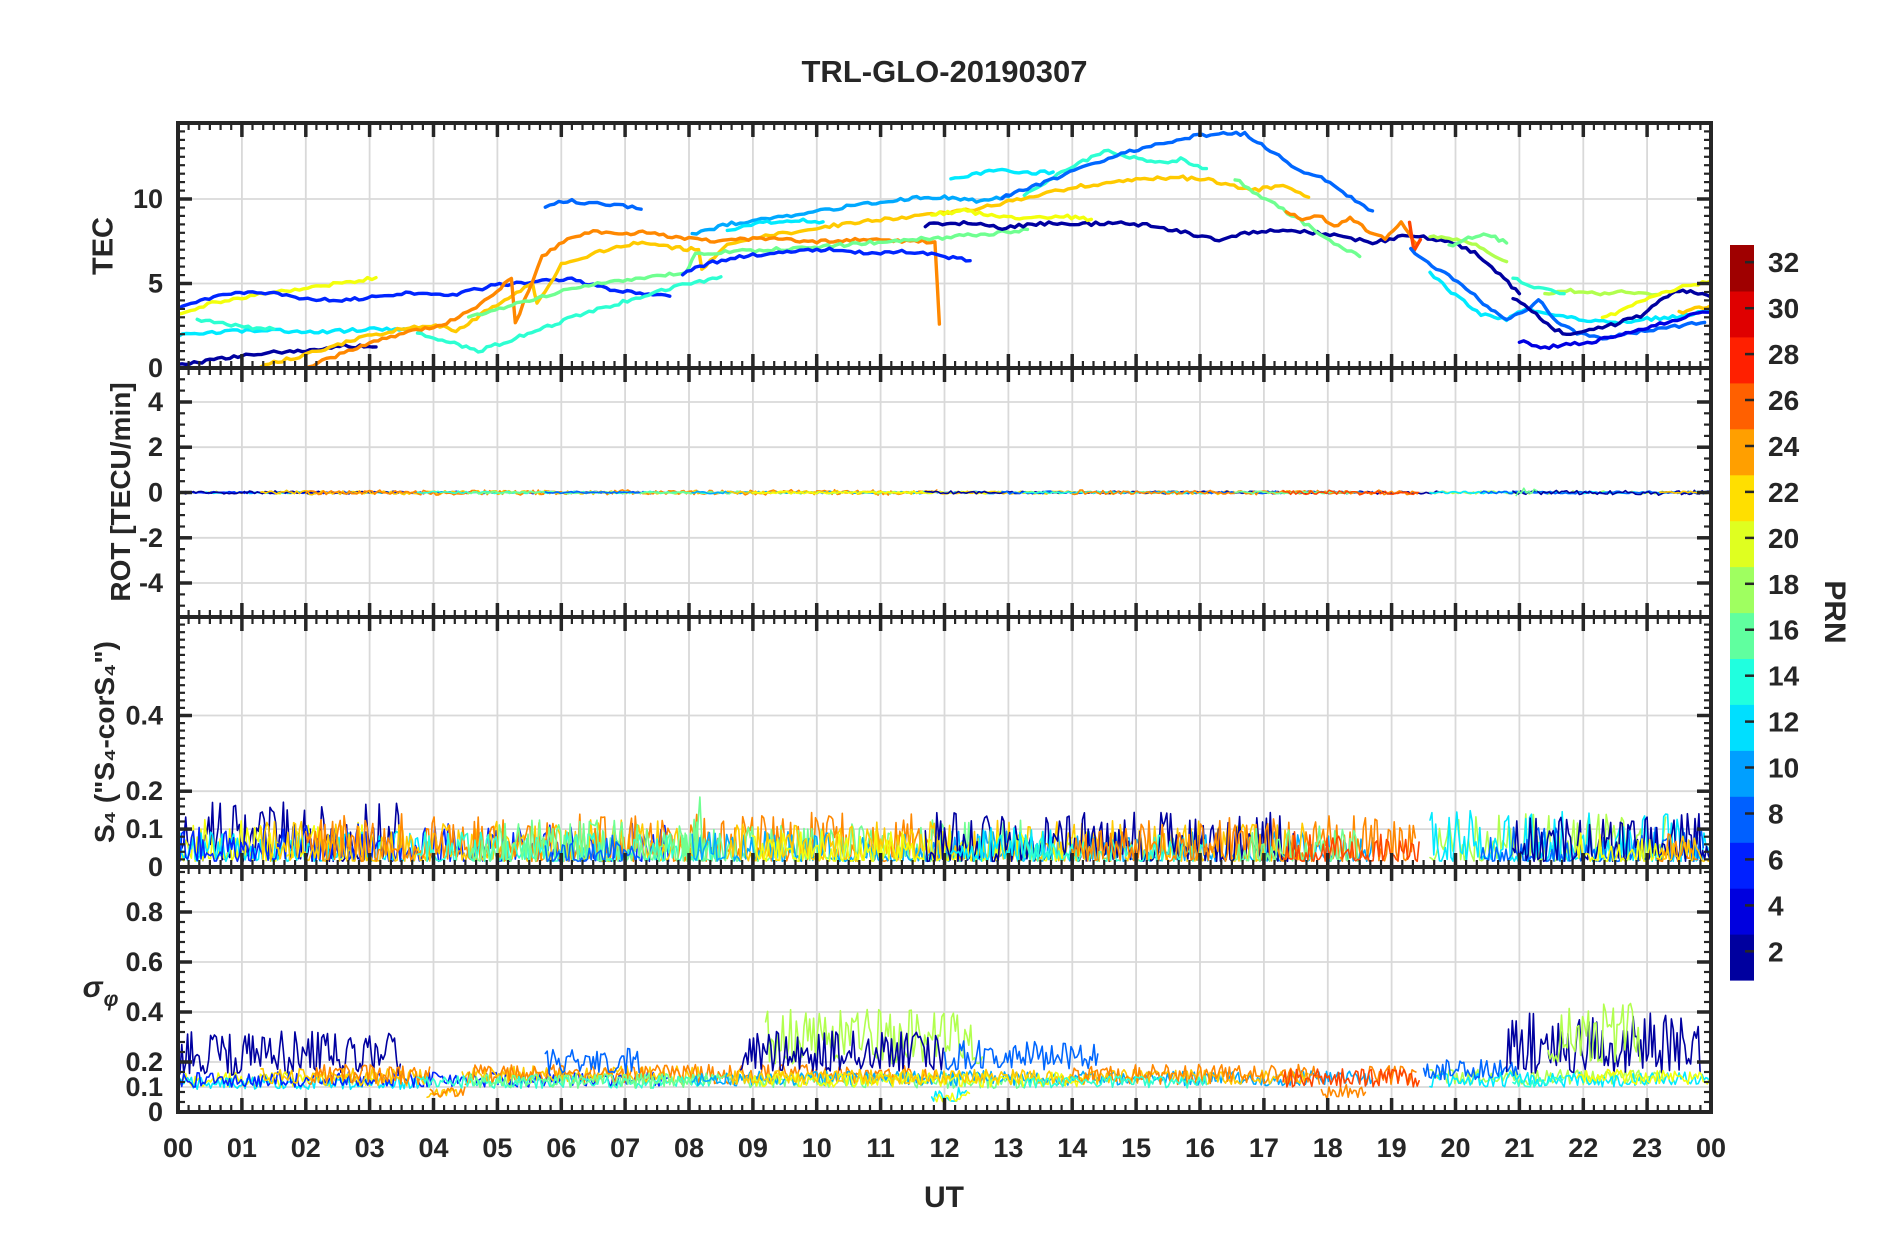 Image resolution: width=1902 pixels, height=1236 pixels. I want to click on x-tick-label: 05, so click(497, 1148).